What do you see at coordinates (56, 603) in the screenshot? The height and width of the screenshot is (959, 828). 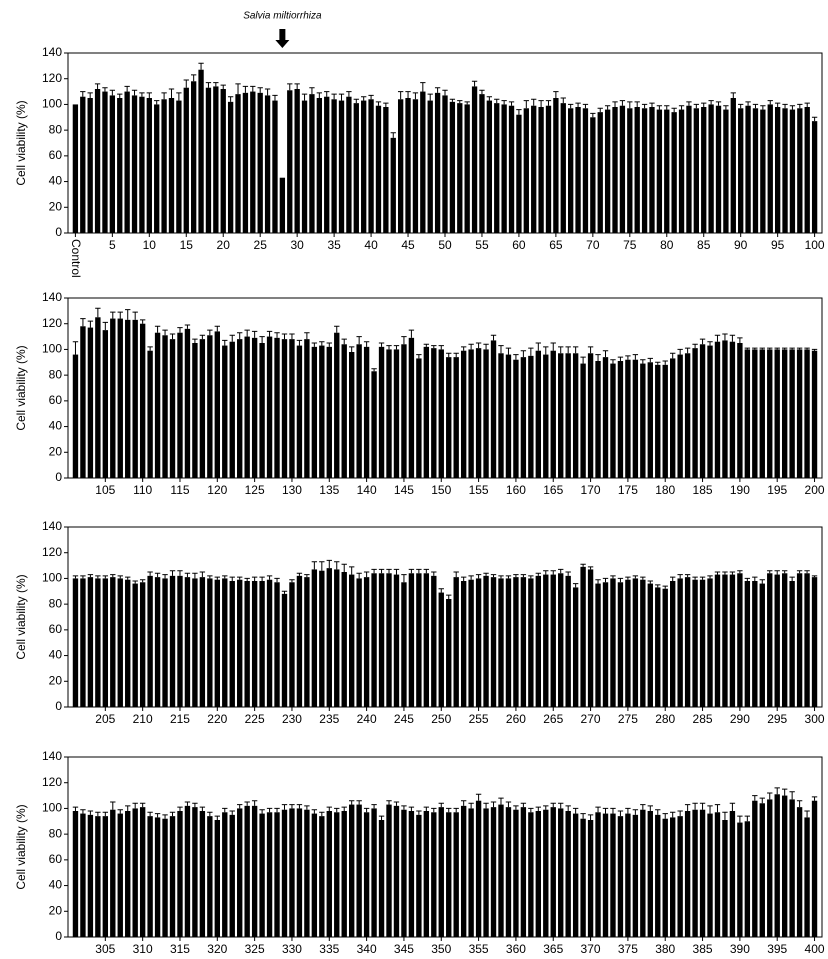 I see `y-tick-label: 80` at bounding box center [56, 603].